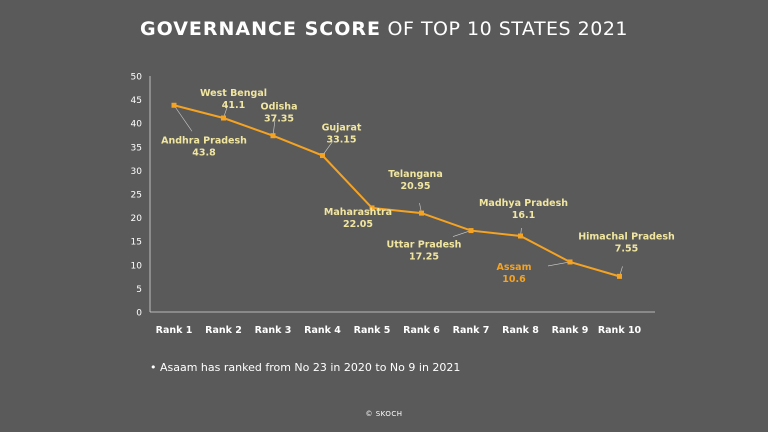 This screenshot has width=768, height=432. I want to click on data-label-state: Assam, so click(514, 267).